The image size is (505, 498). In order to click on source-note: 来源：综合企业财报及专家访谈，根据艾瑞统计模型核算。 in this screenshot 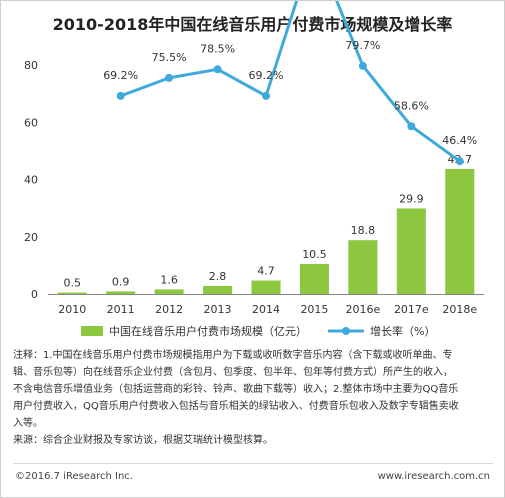, I will do `click(143, 440)`.